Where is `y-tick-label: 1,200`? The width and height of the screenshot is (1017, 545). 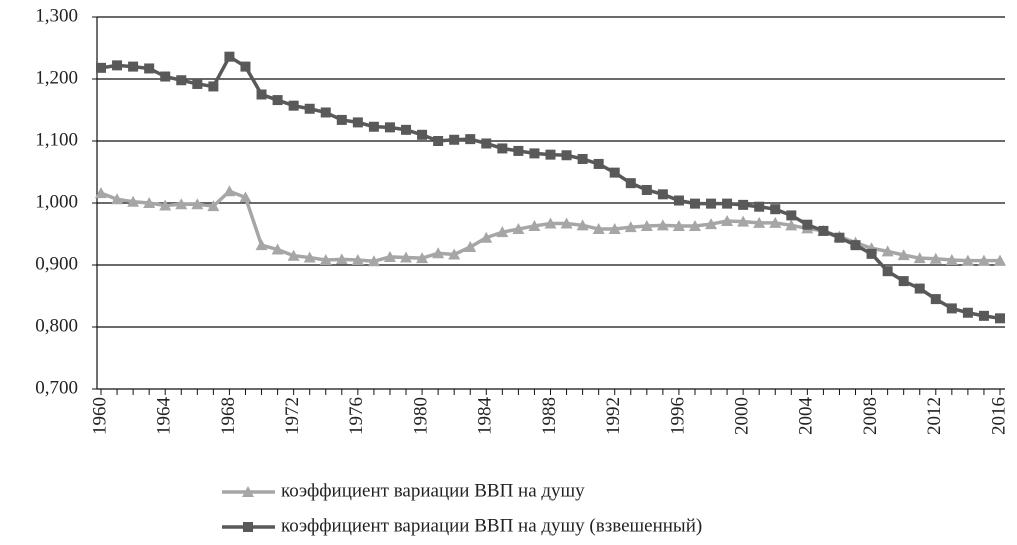 y-tick-label: 1,200 is located at coordinates (56, 77).